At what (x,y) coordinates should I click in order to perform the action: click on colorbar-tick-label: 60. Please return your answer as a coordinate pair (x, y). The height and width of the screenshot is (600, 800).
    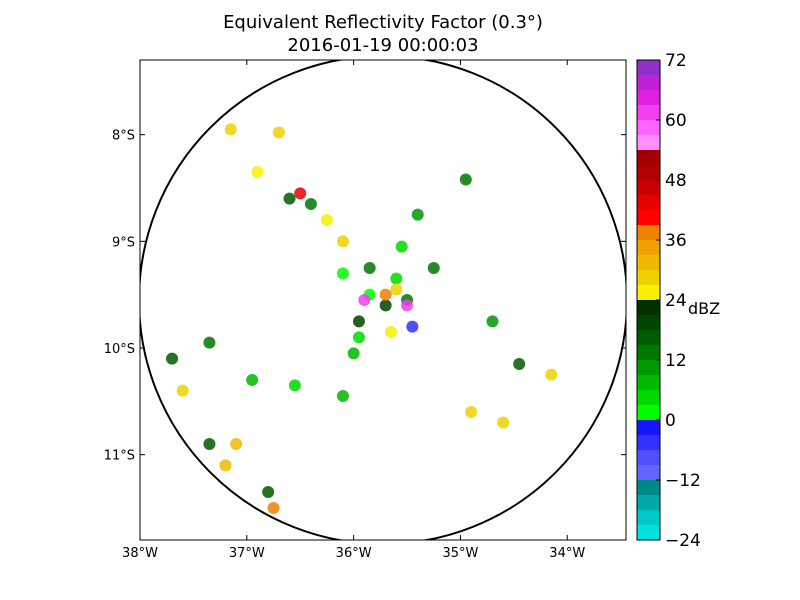
    Looking at the image, I should click on (676, 121).